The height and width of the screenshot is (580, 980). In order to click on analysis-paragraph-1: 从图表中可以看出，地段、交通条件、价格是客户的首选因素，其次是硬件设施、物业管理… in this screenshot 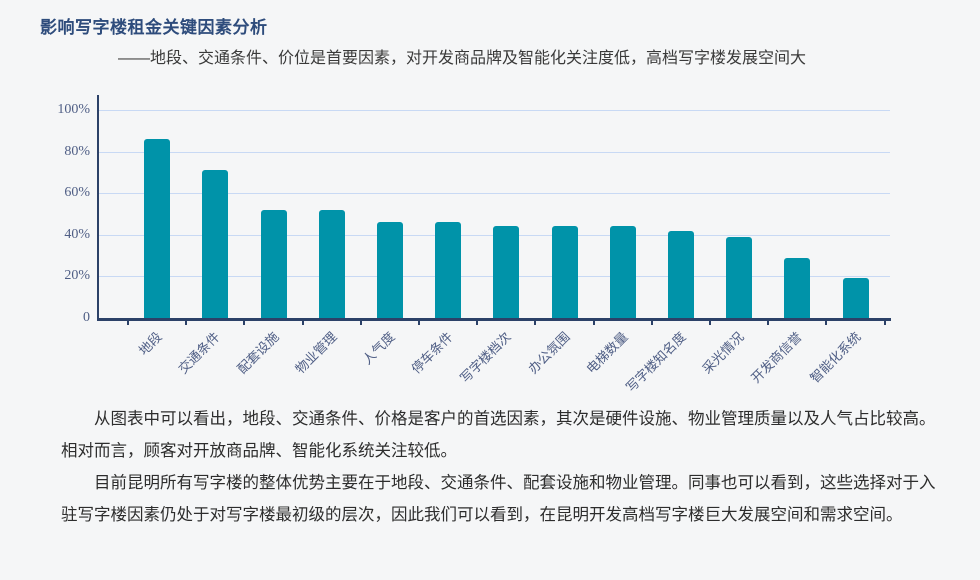, I will do `click(498, 435)`.